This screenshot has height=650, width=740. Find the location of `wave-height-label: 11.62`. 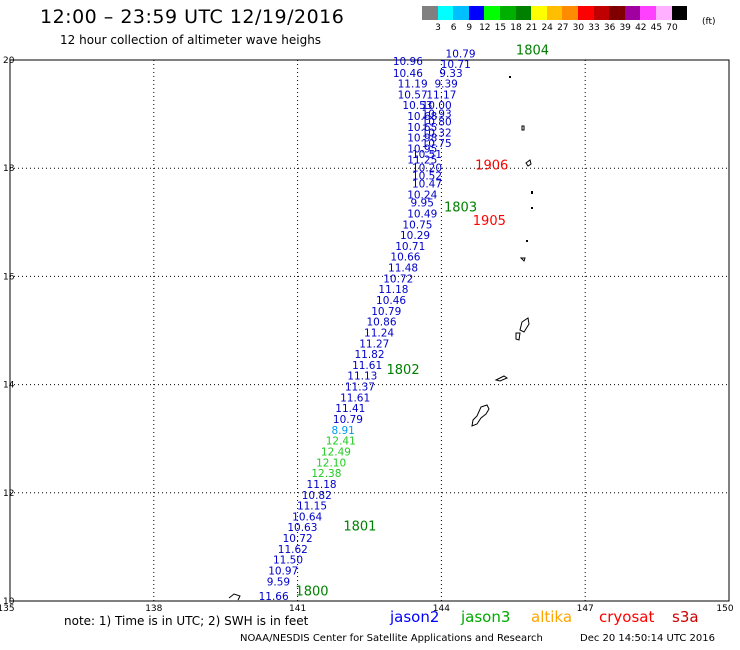

wave-height-label: 11.62 is located at coordinates (293, 550).